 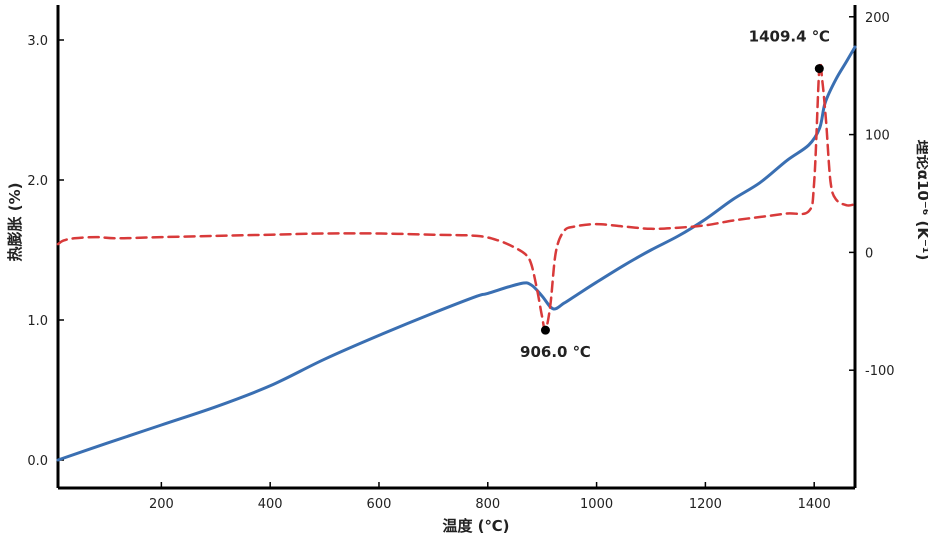 I want to click on y-right-tick-label: 0, so click(x=869, y=253).